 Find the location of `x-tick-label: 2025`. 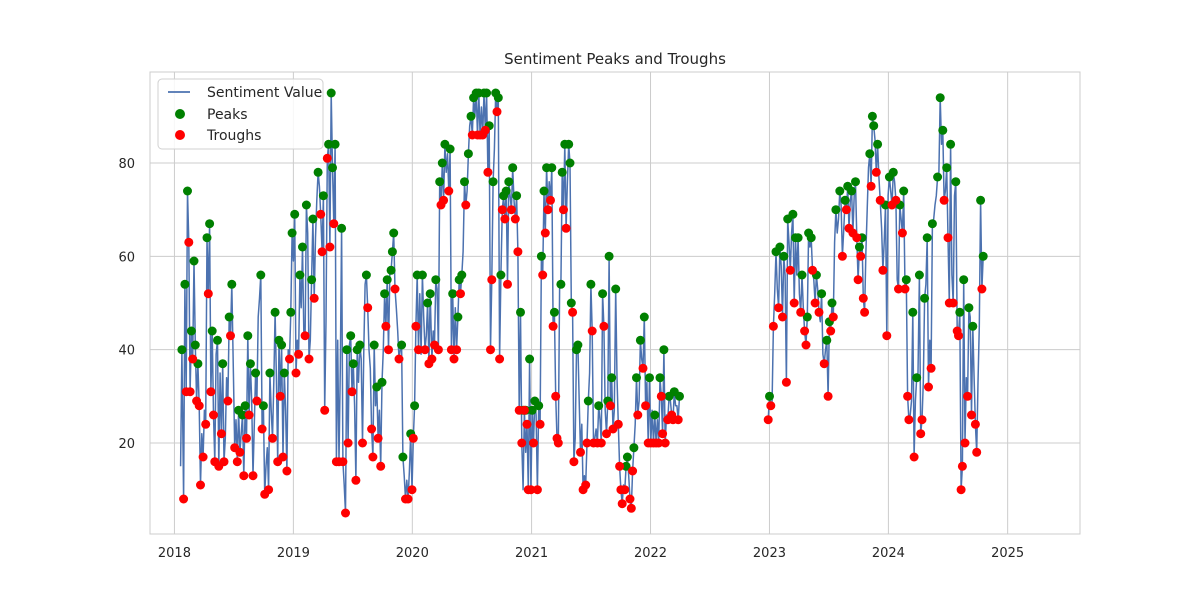

x-tick-label: 2025 is located at coordinates (1007, 553).